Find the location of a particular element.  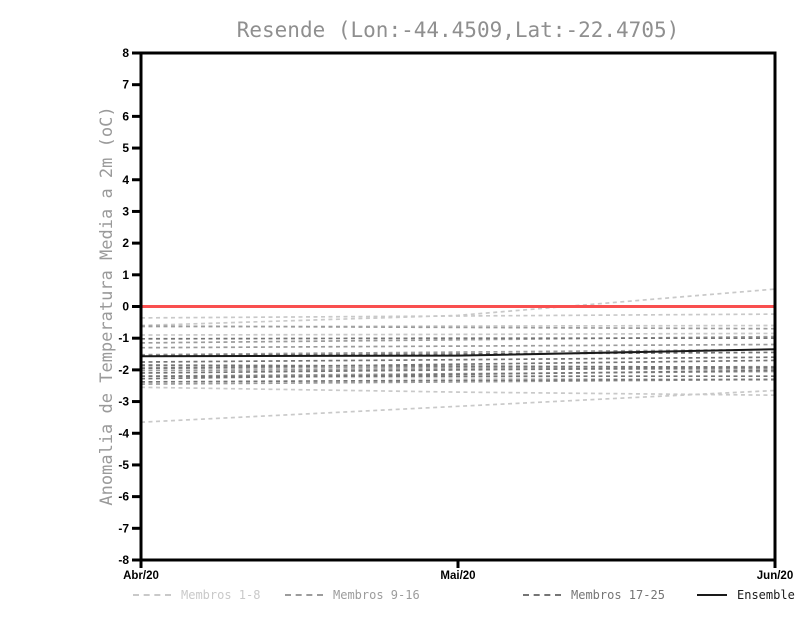

y-tick-label: -2 is located at coordinates (123, 370).